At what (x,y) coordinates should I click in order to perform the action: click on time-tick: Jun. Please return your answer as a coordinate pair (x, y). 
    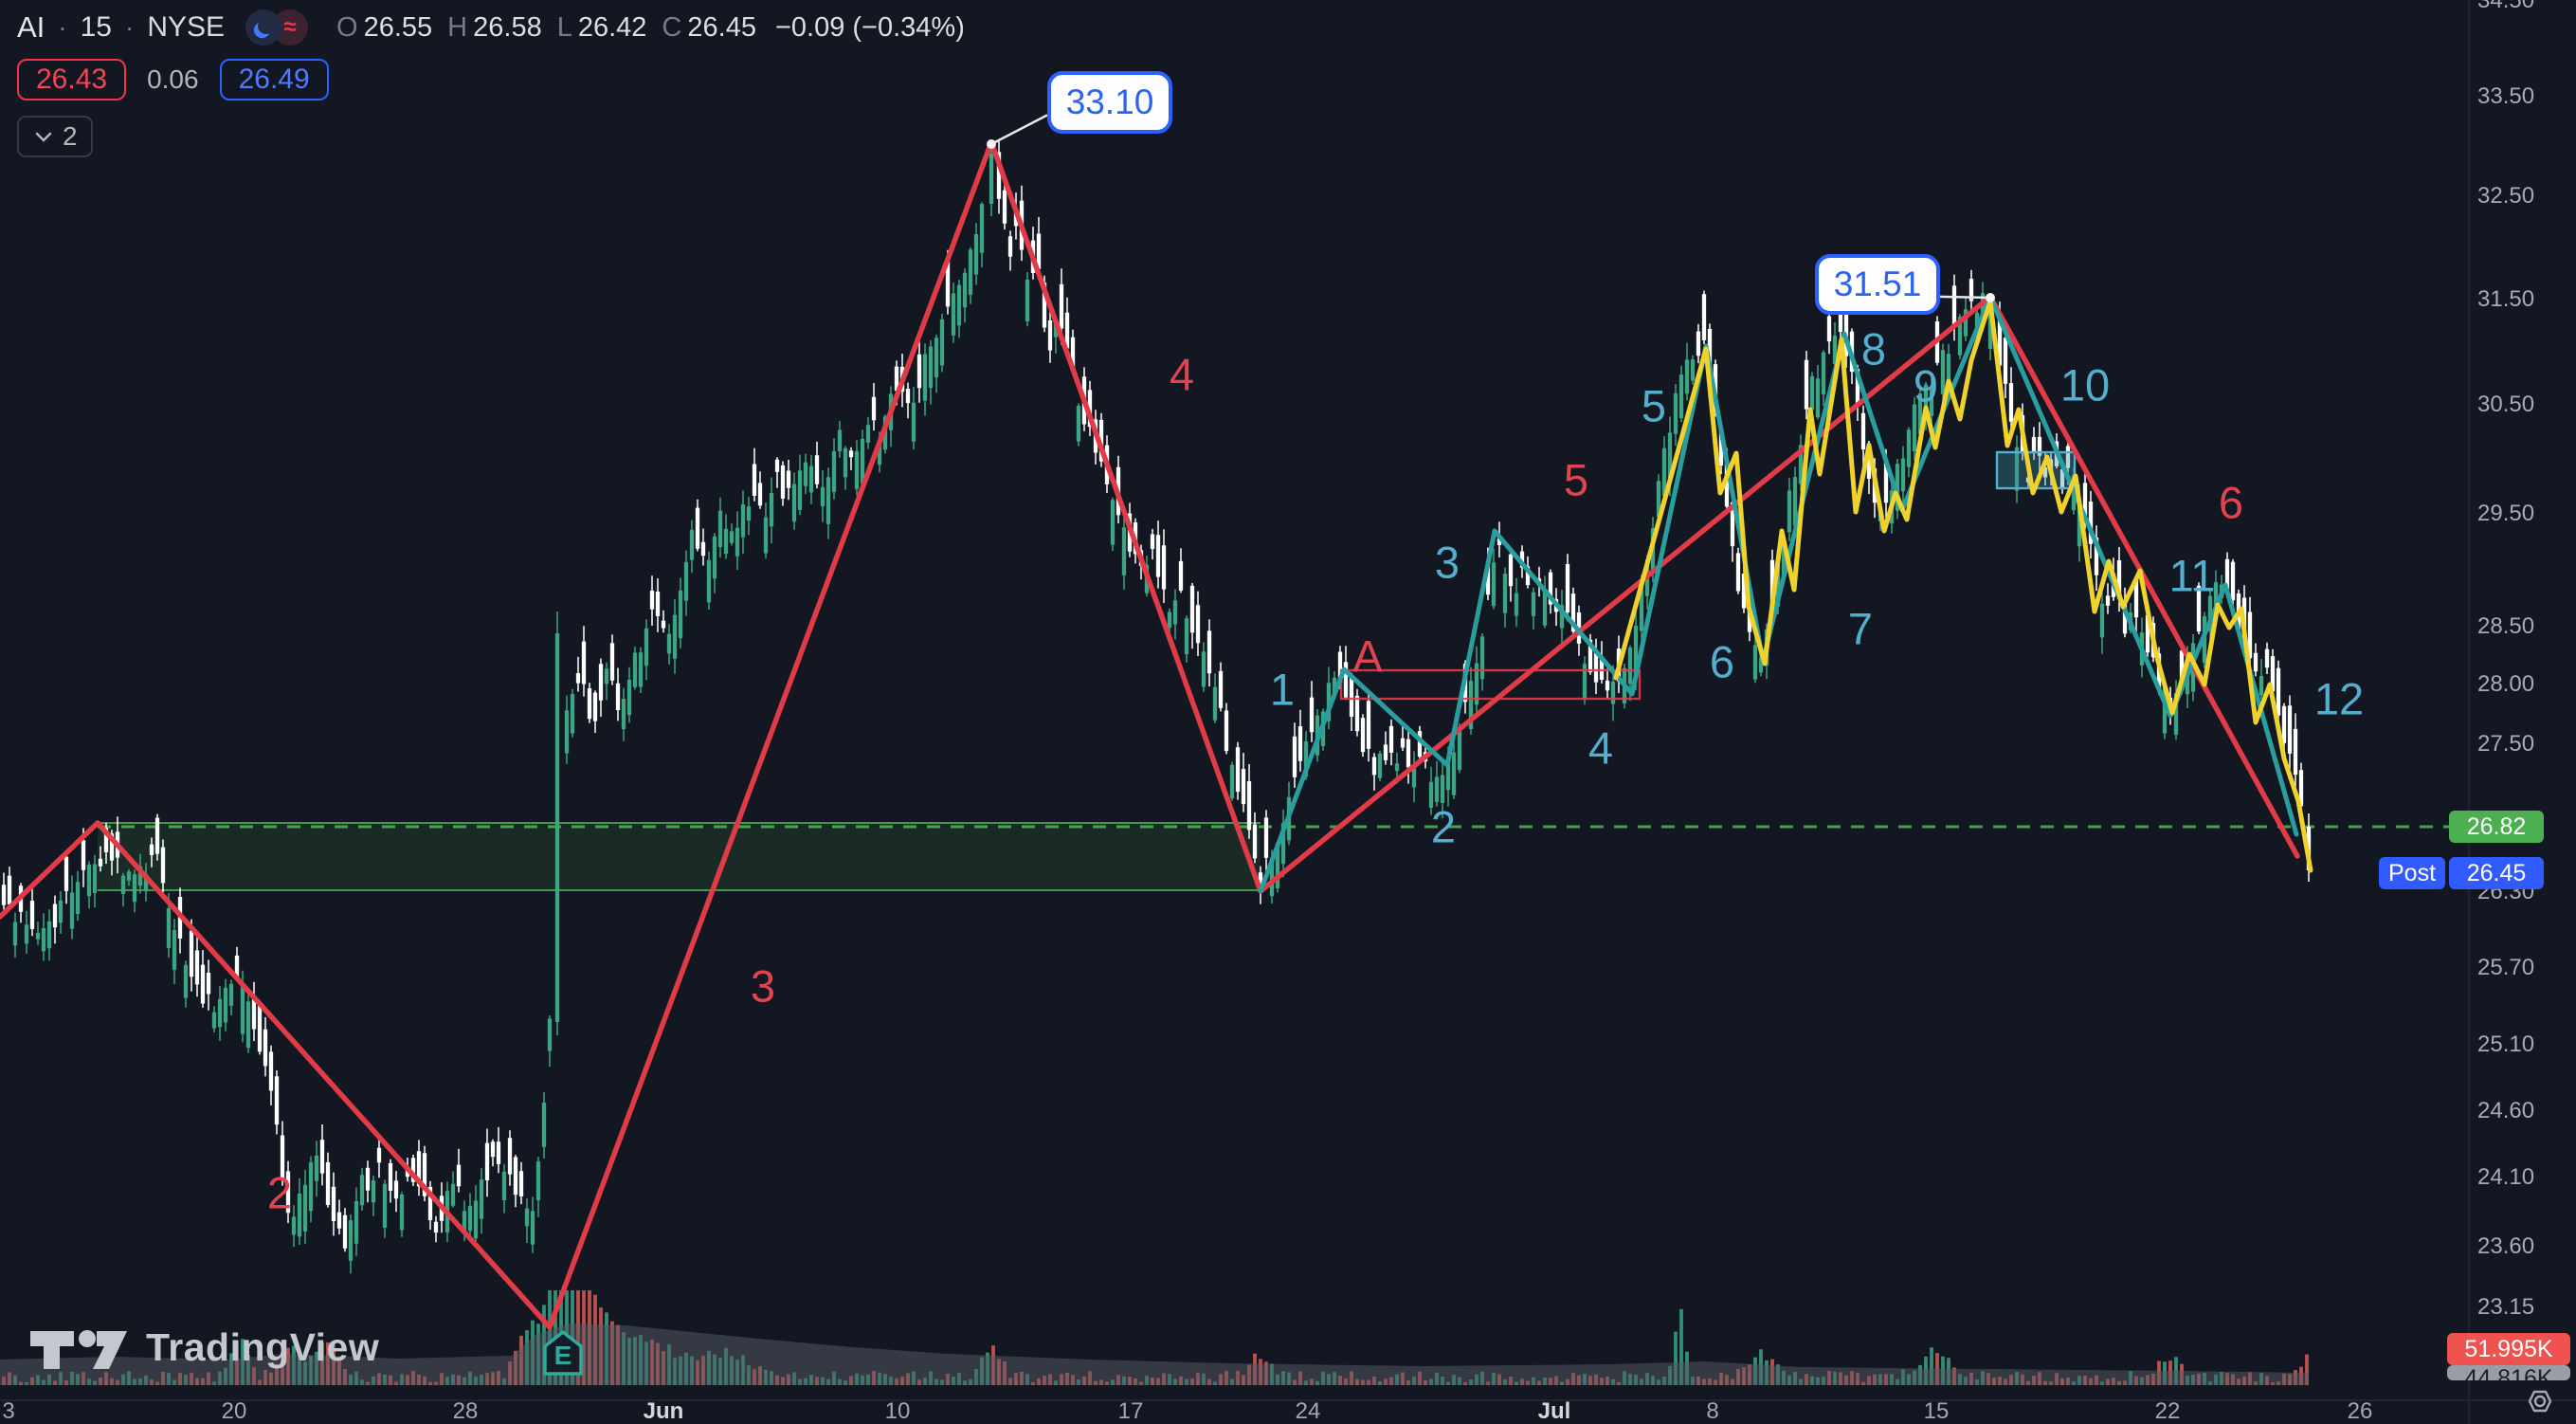
    Looking at the image, I should click on (663, 1411).